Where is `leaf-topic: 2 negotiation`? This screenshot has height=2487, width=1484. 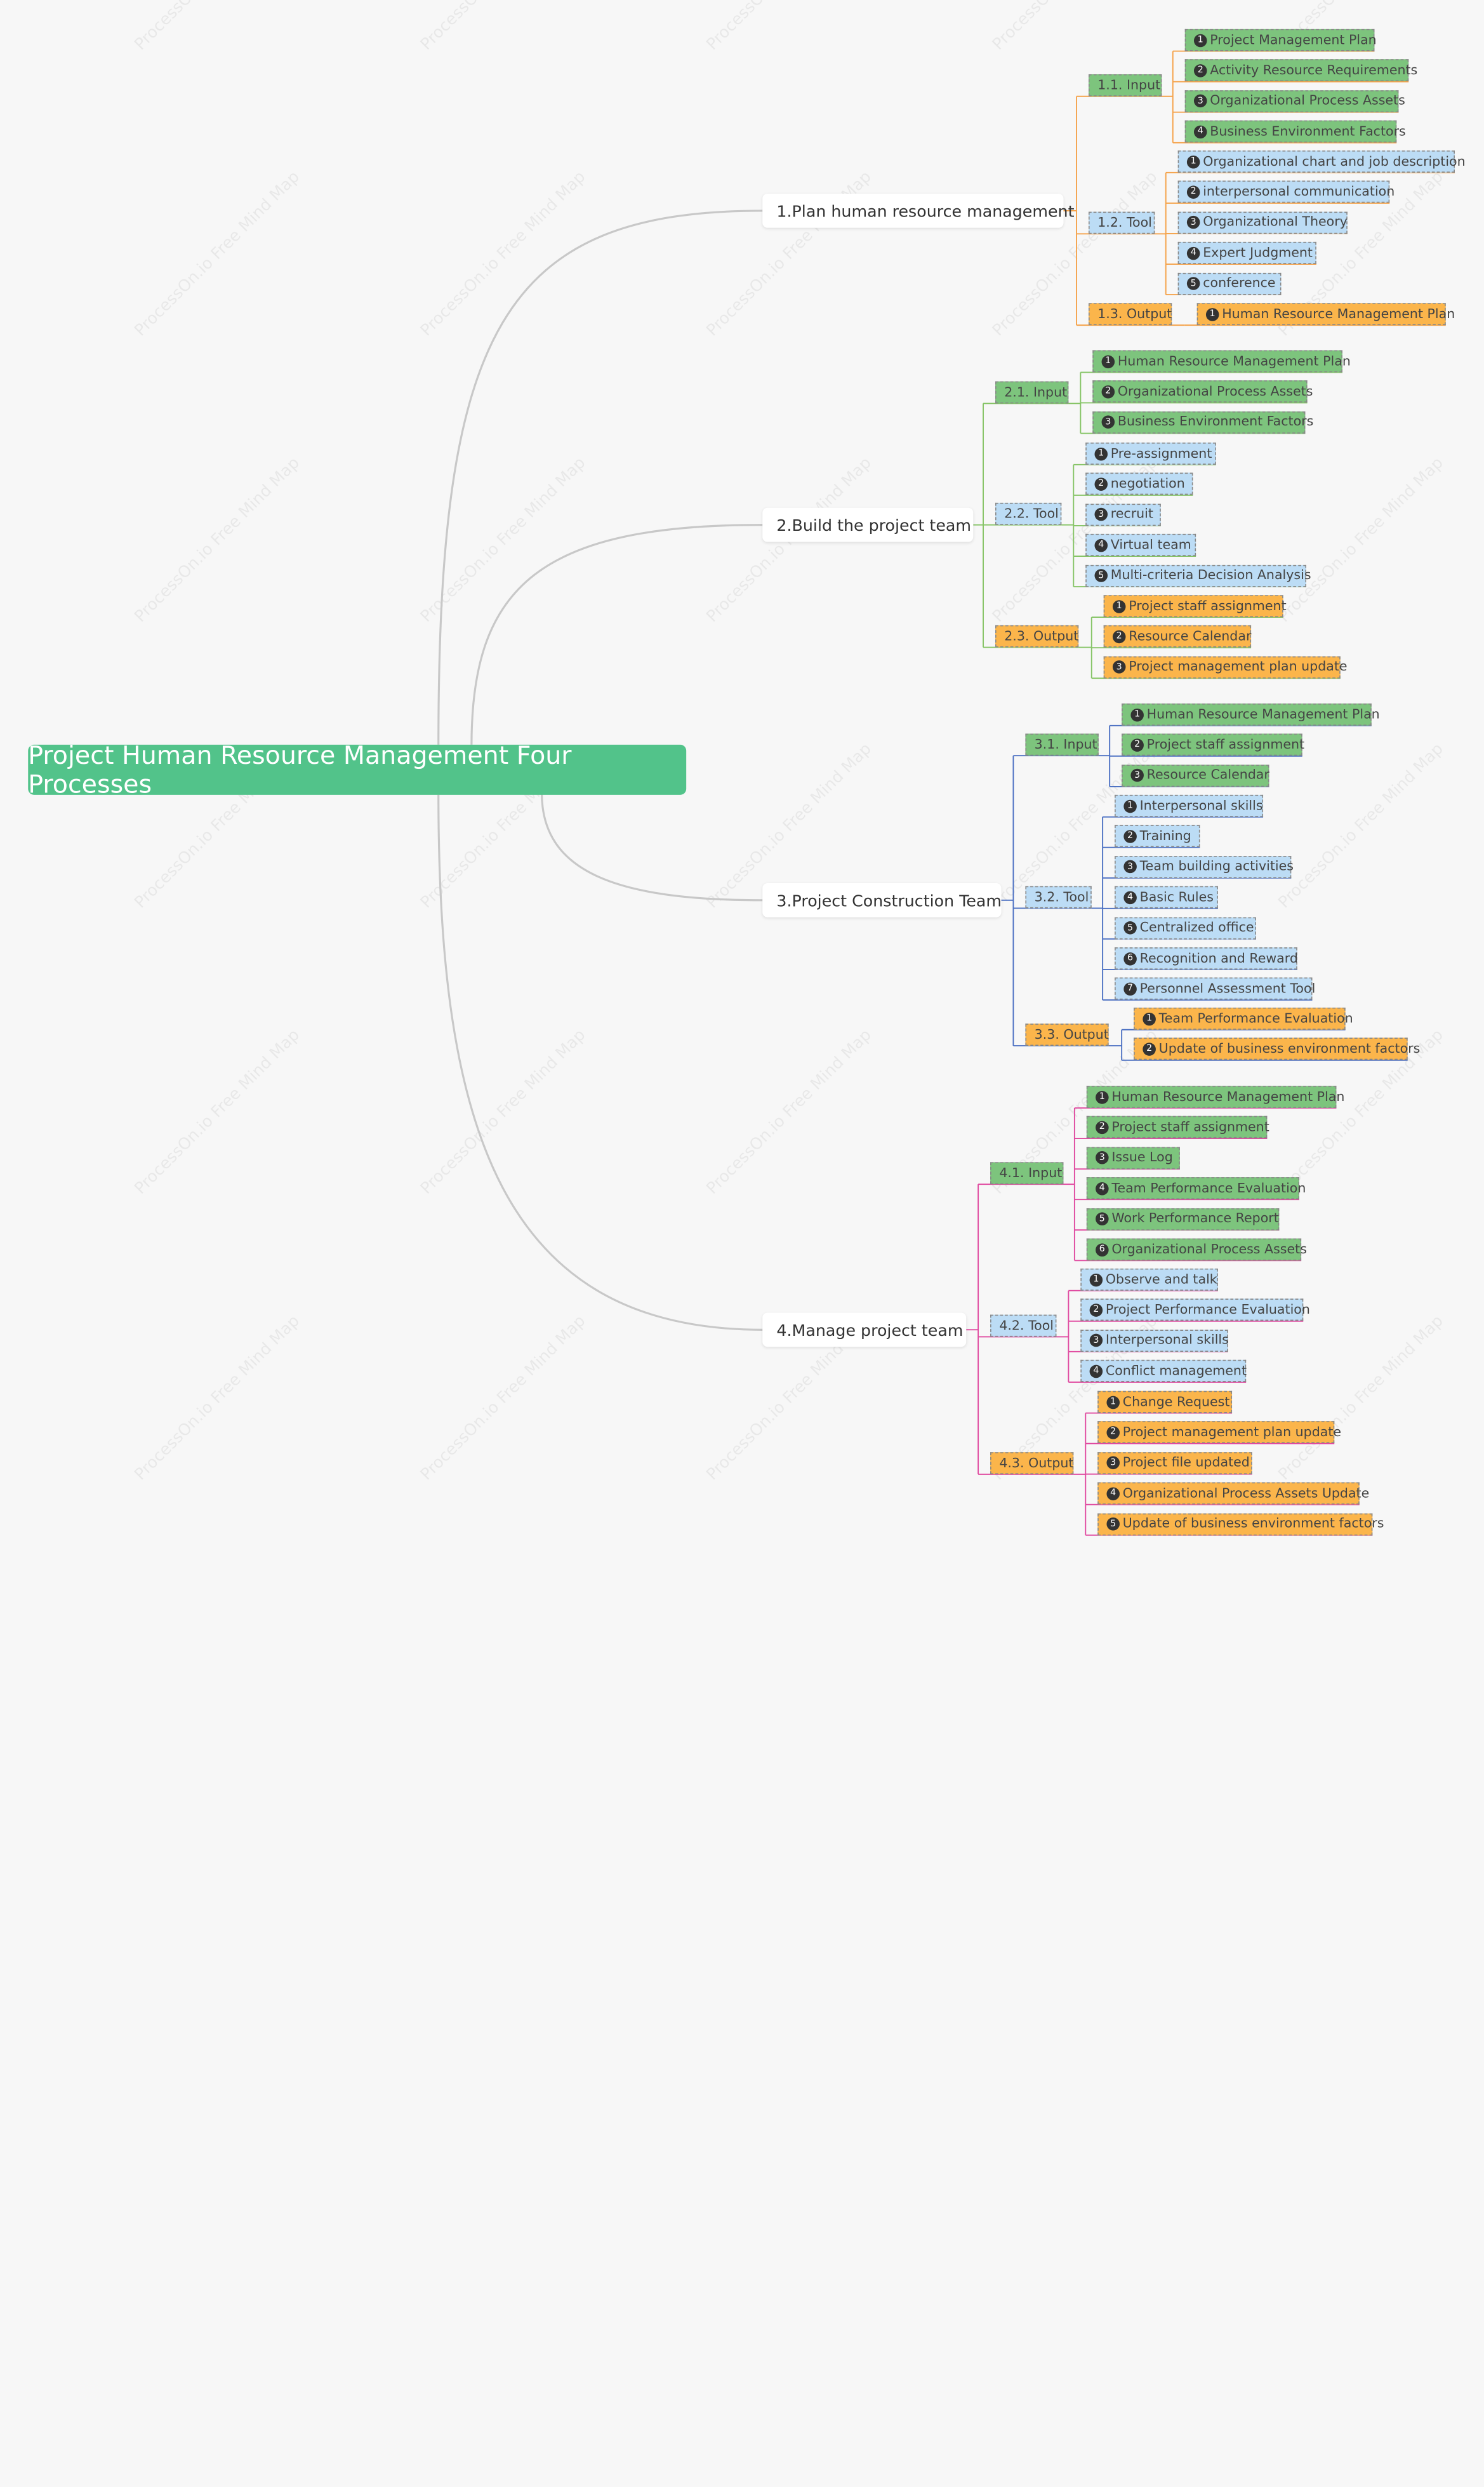
leaf-topic: 2 negotiation is located at coordinates (1139, 484).